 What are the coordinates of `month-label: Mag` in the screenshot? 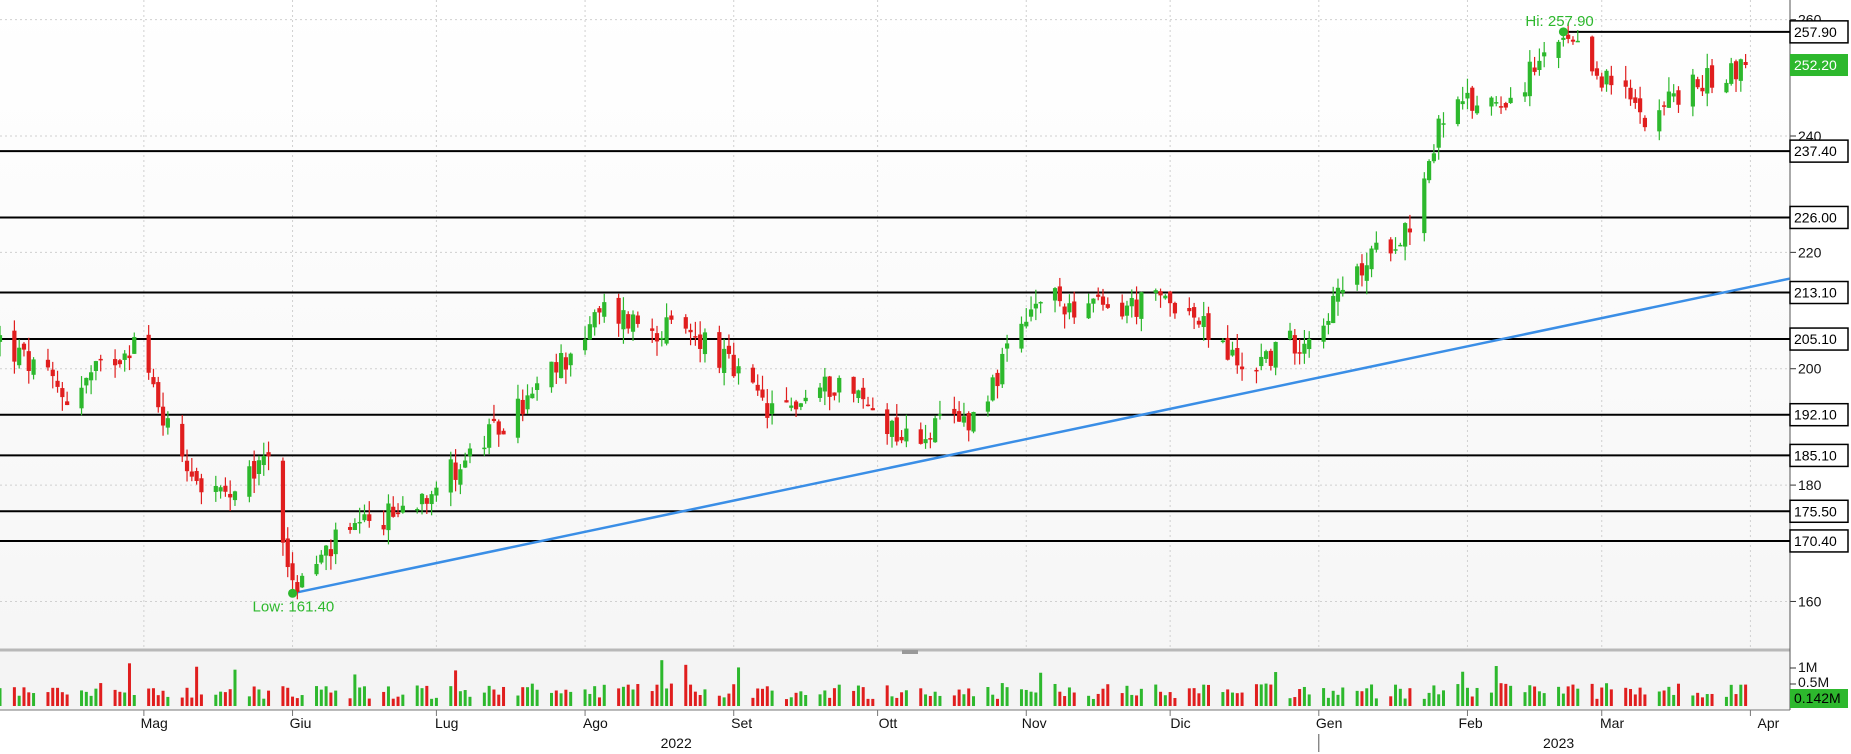 It's located at (154, 723).